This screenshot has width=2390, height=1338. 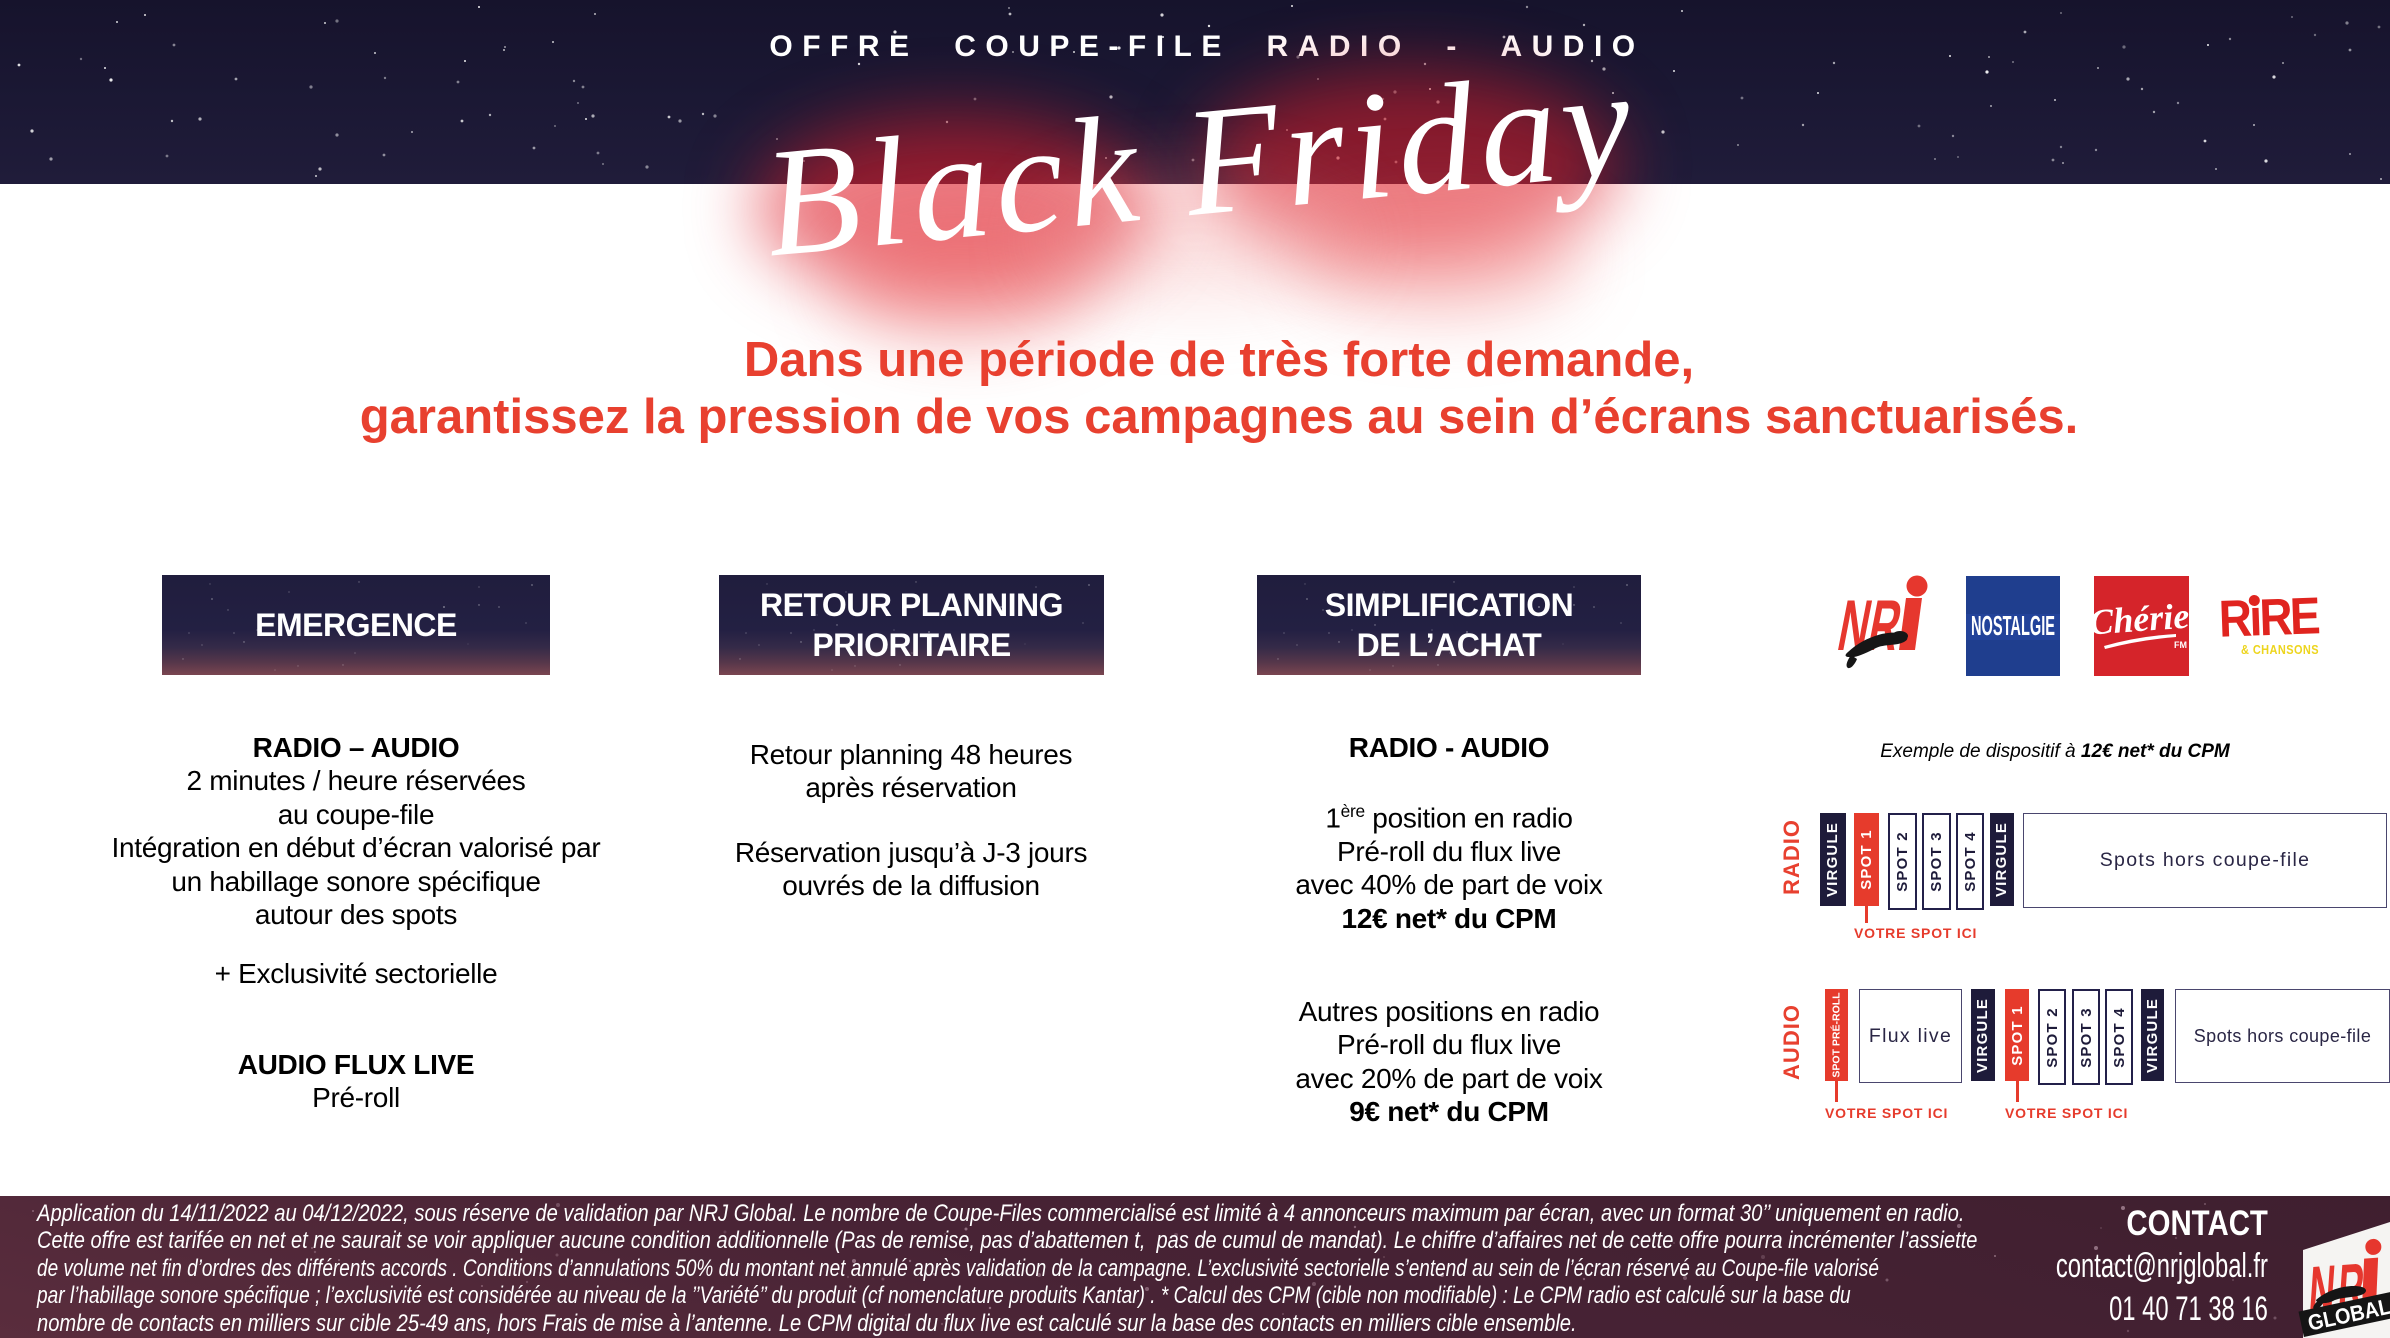 I want to click on svg-text: NOSTALGIE, so click(x=2013, y=627).